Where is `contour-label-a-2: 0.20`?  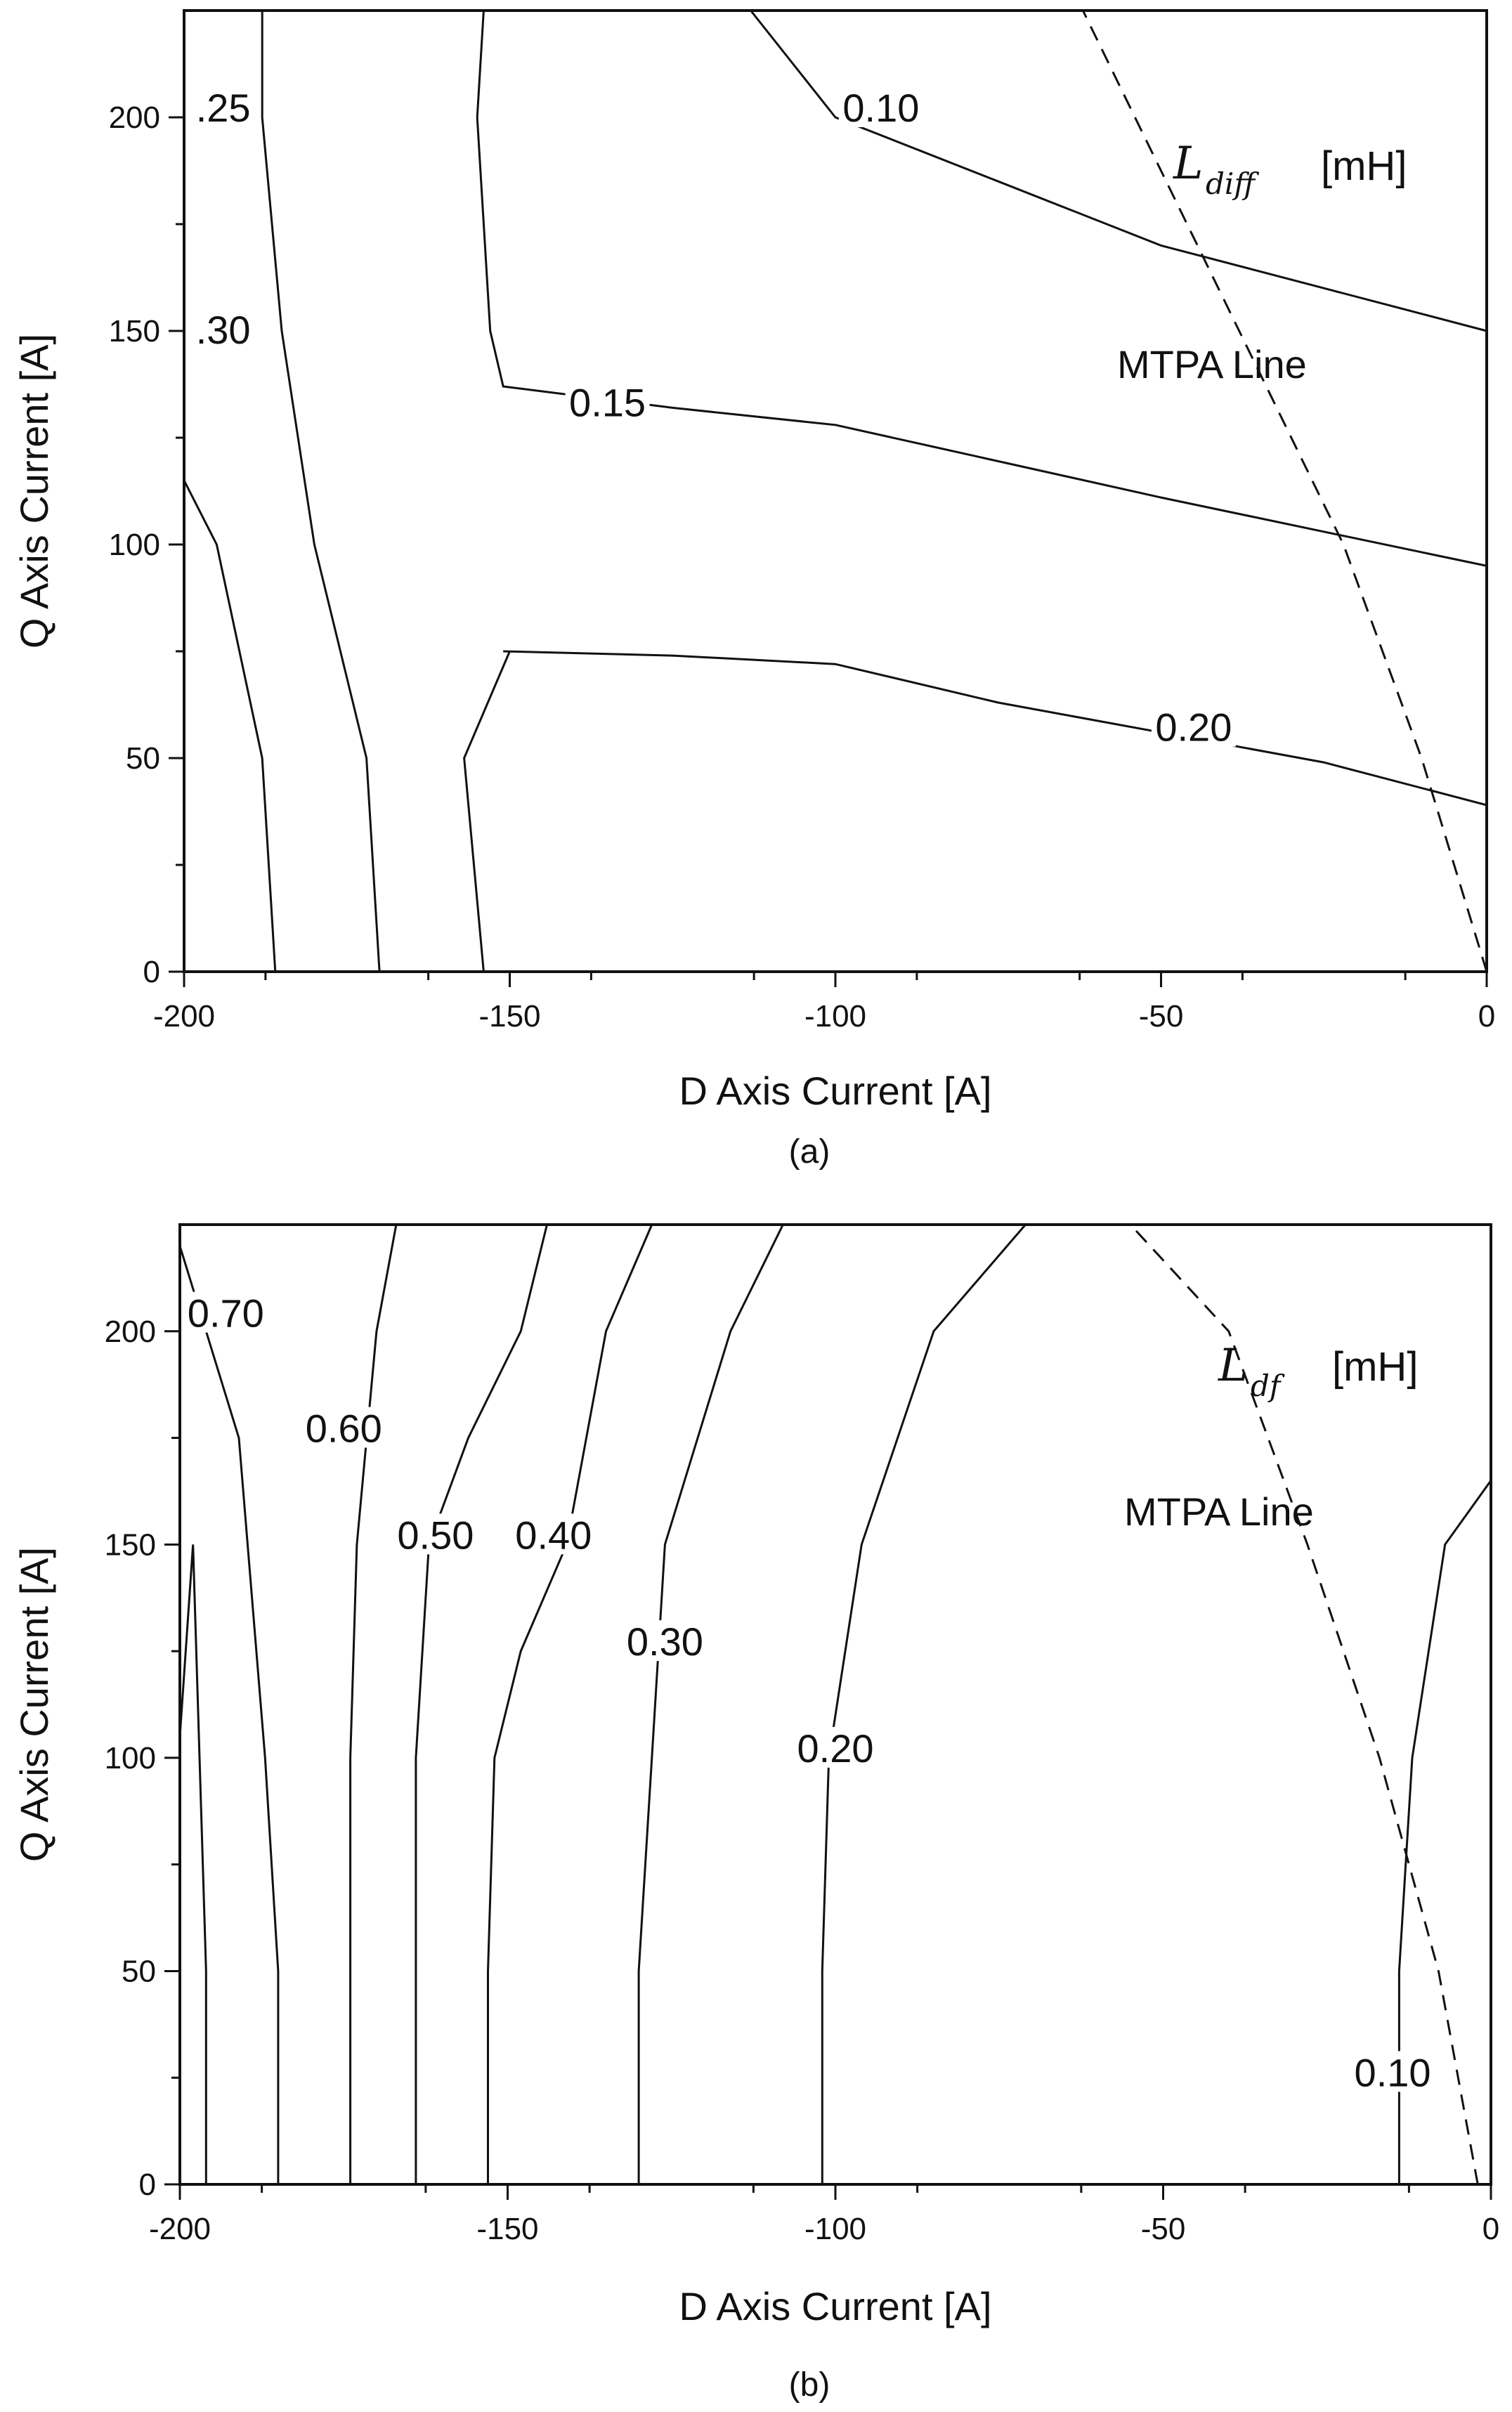
contour-label-a-2: 0.20 is located at coordinates (1193, 727).